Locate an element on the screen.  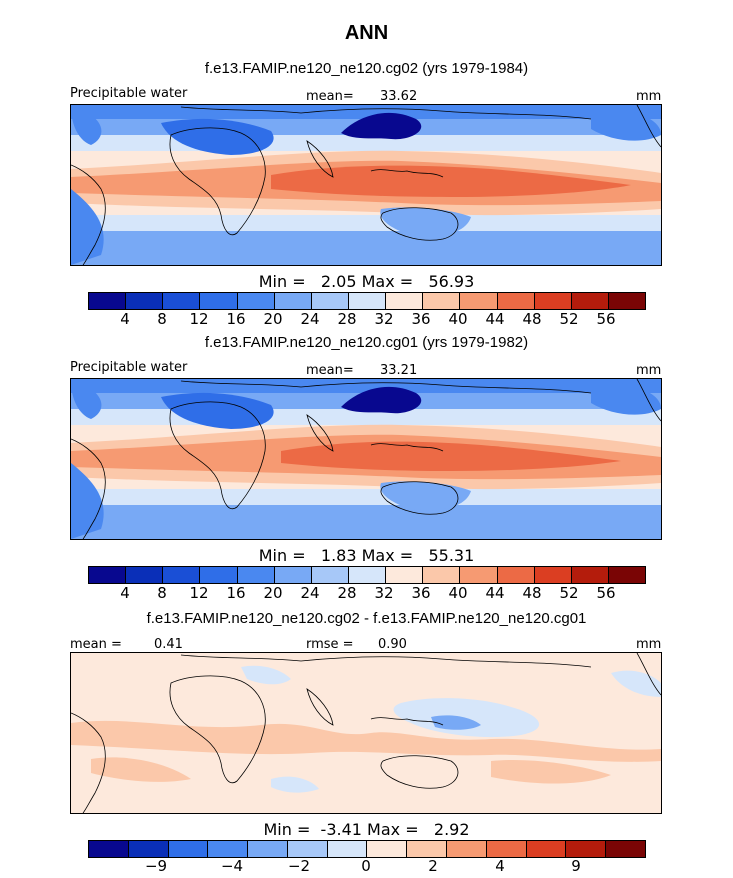
panel1-map is located at coordinates (366, 185).